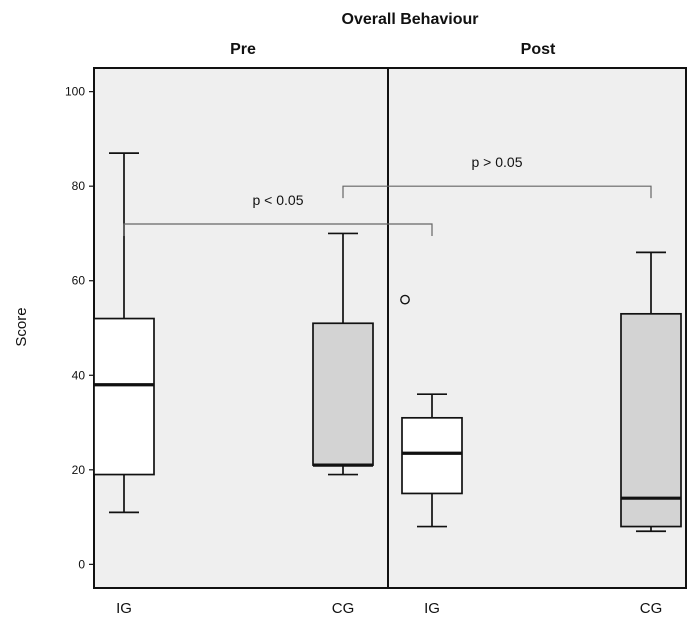  I want to click on significance-label: p < 0.05, so click(278, 200).